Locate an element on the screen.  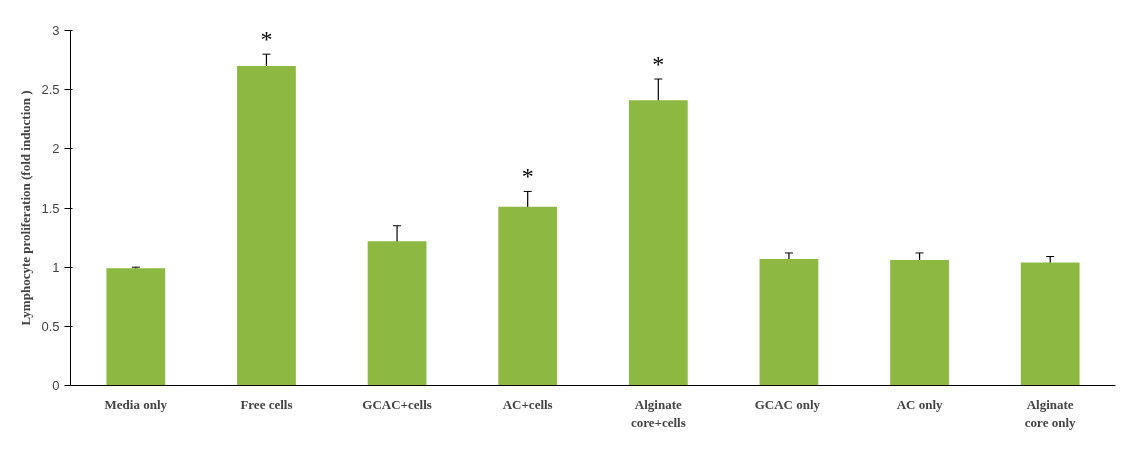
x-tick-label: Alginate core+cells is located at coordinates (658, 413).